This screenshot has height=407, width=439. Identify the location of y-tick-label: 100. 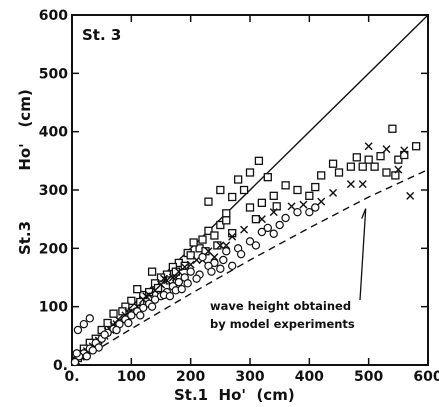
(53, 308).